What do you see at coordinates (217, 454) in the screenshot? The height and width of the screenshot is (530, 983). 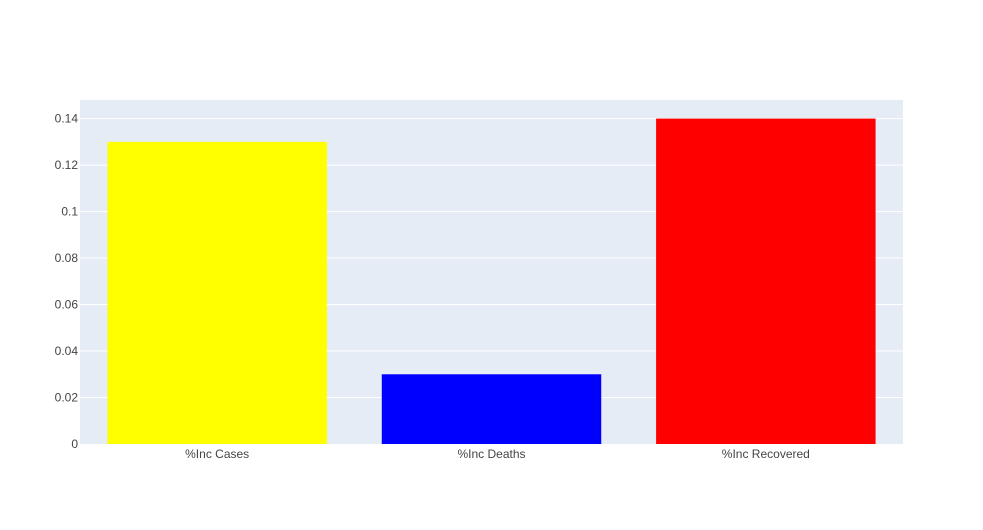 I see `x-tick-label: %Inc Cases` at bounding box center [217, 454].